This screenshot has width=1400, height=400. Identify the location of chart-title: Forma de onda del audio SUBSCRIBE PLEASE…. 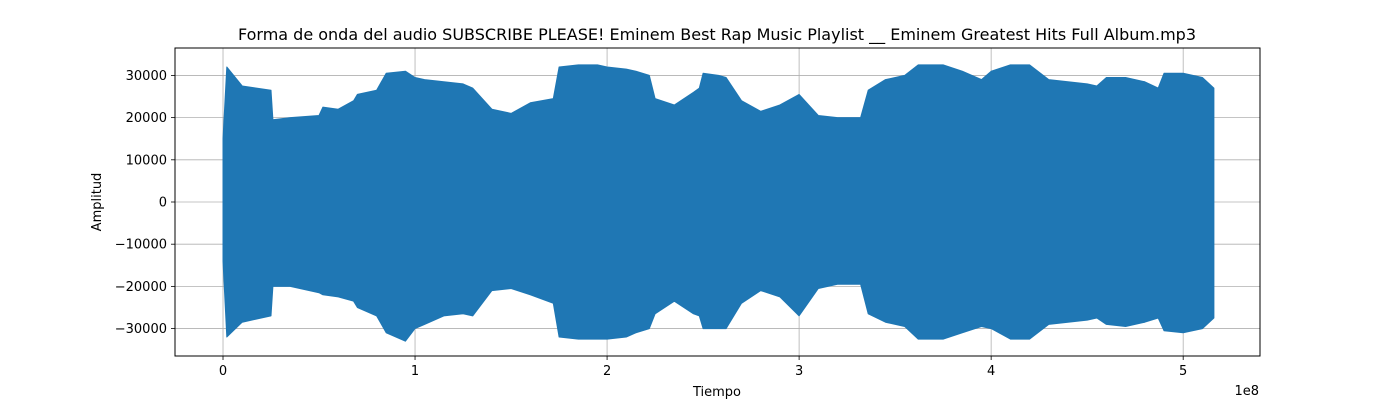
(717, 35).